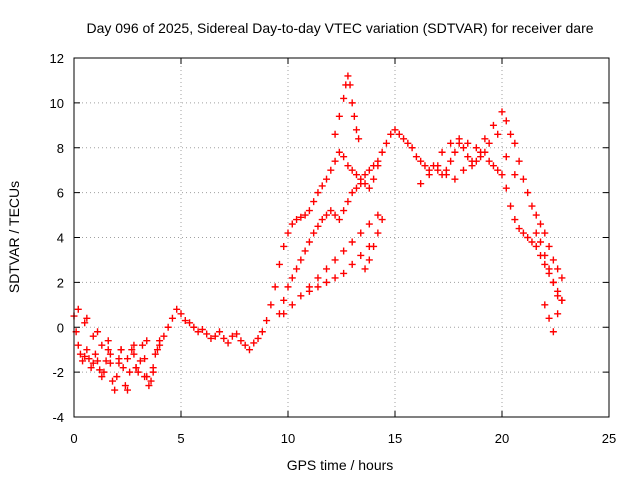 This screenshot has width=640, height=485. I want to click on x-tick-label: 5, so click(180, 438).